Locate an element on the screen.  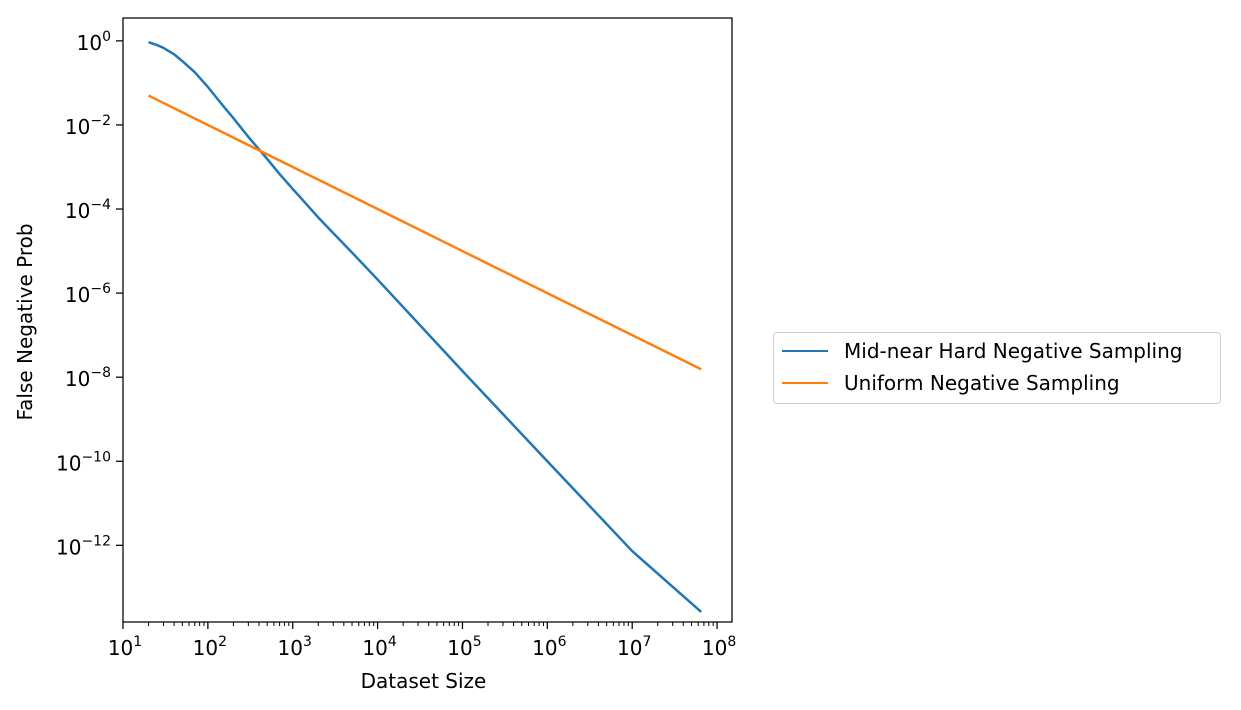
minor-ticks is located at coordinates (431, 624).